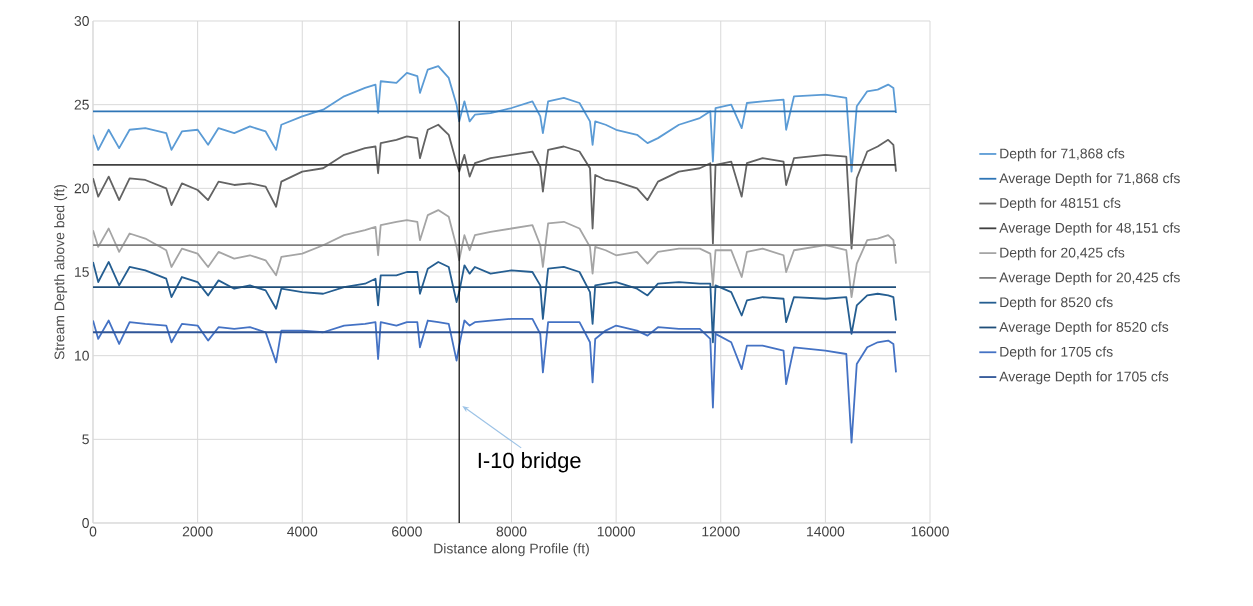  Describe the element at coordinates (93, 531) in the screenshot. I see `x-tick-label: 0` at that location.